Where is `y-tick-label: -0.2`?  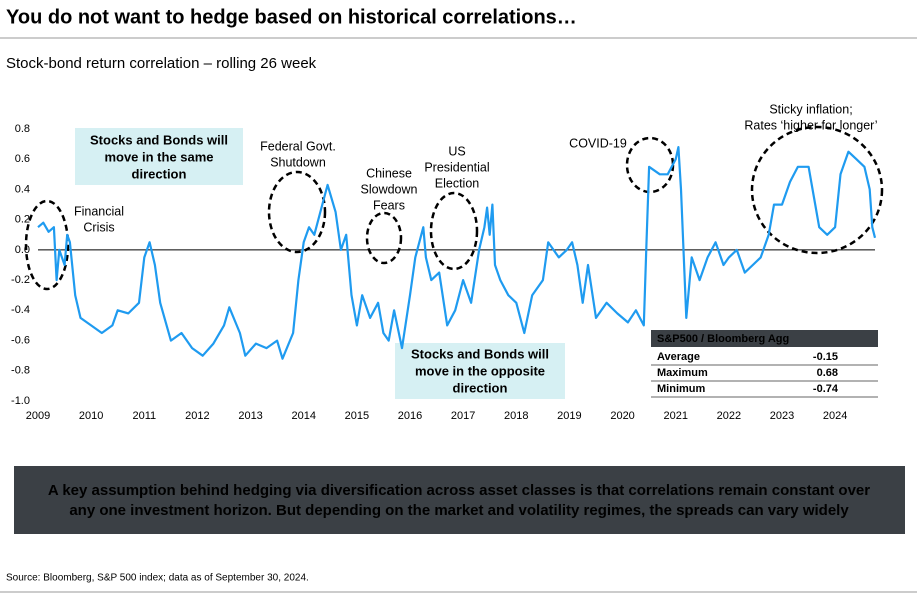 y-tick-label: -0.2 is located at coordinates (20, 280).